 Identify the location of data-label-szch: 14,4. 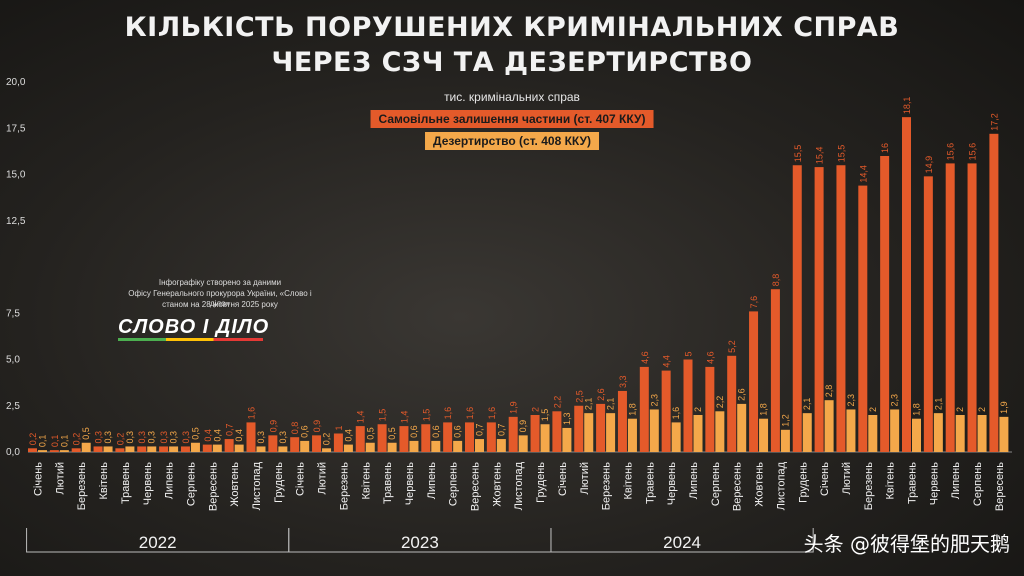
(863, 174).